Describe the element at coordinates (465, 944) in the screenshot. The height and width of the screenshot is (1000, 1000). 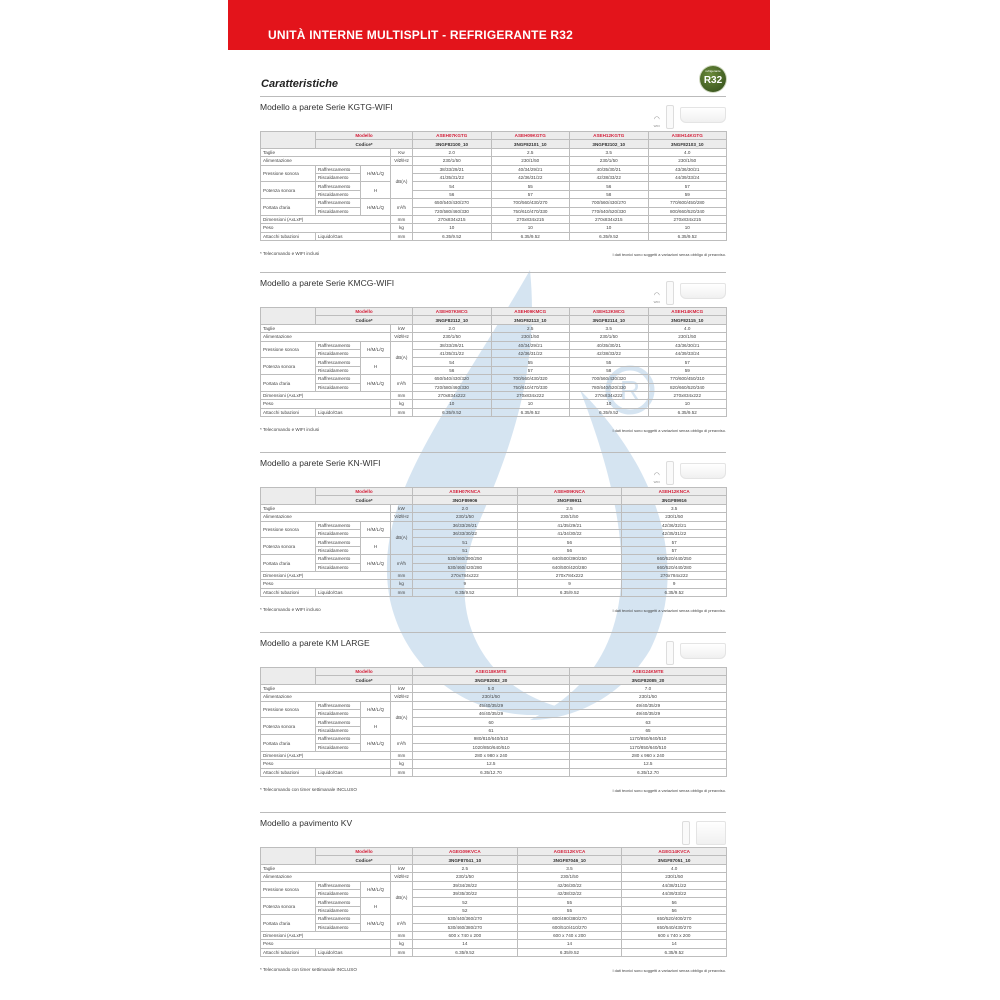
I see `peso-value: 14` at that location.